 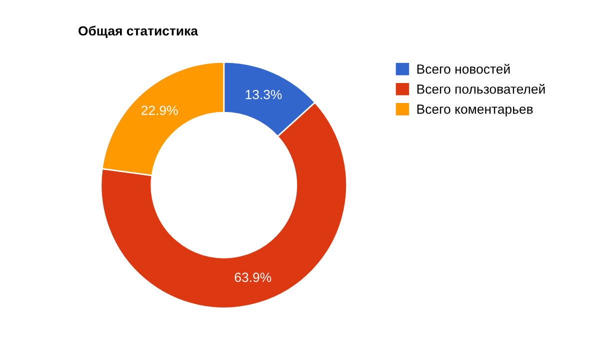 What do you see at coordinates (481, 89) in the screenshot?
I see `legend-label: Всего пользователей` at bounding box center [481, 89].